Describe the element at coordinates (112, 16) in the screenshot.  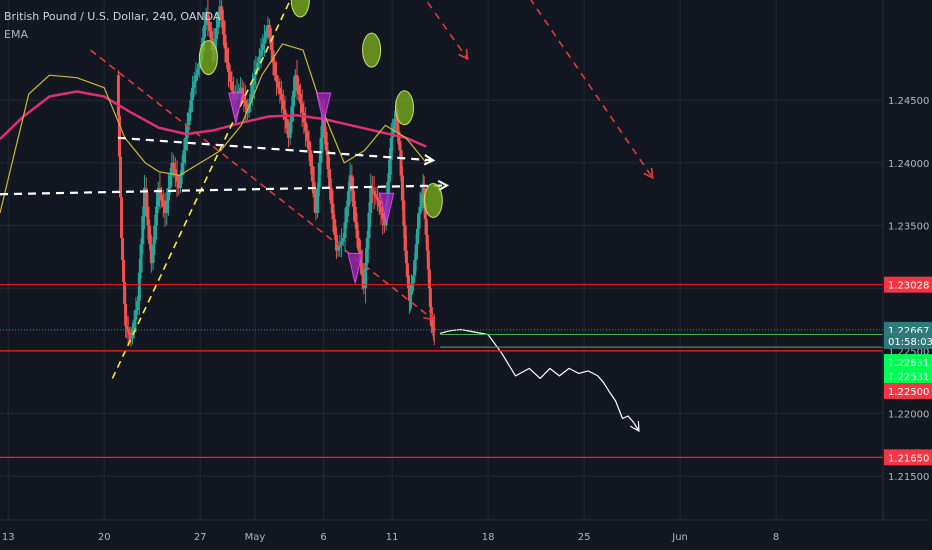
I see `symbol-title: British Pound / U.S. Dollar, 240, OANDA` at that location.